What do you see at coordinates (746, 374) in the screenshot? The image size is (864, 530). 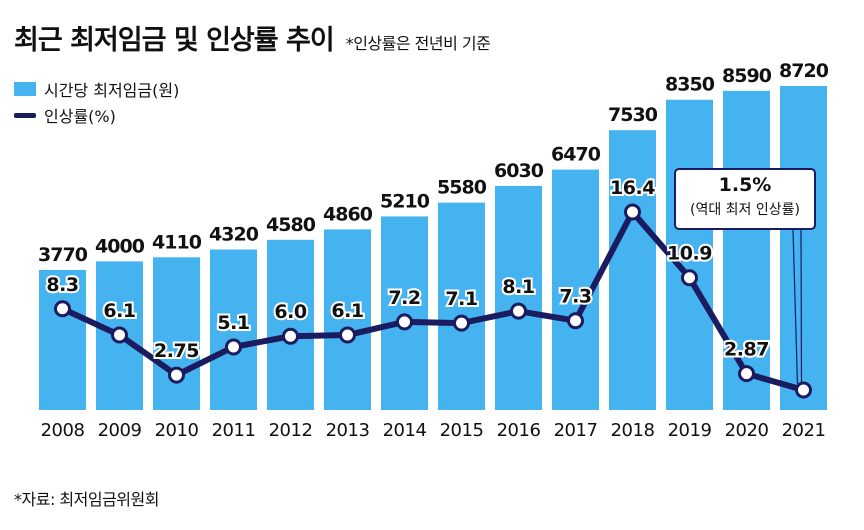 I see `rate-point-2020` at bounding box center [746, 374].